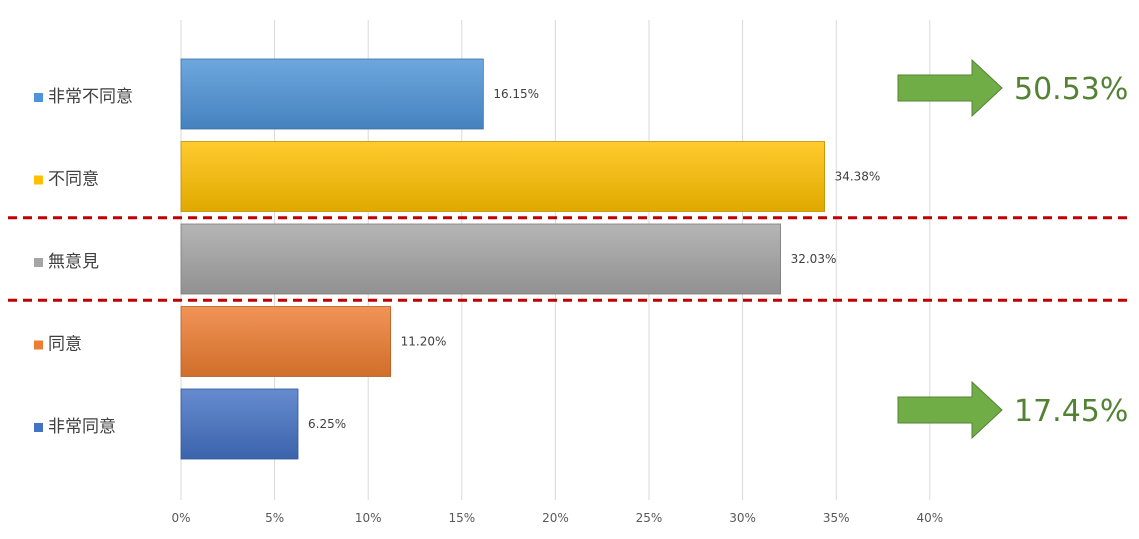 The width and height of the screenshot is (1139, 539). What do you see at coordinates (274, 518) in the screenshot?
I see `x-tick-label: 5%` at bounding box center [274, 518].